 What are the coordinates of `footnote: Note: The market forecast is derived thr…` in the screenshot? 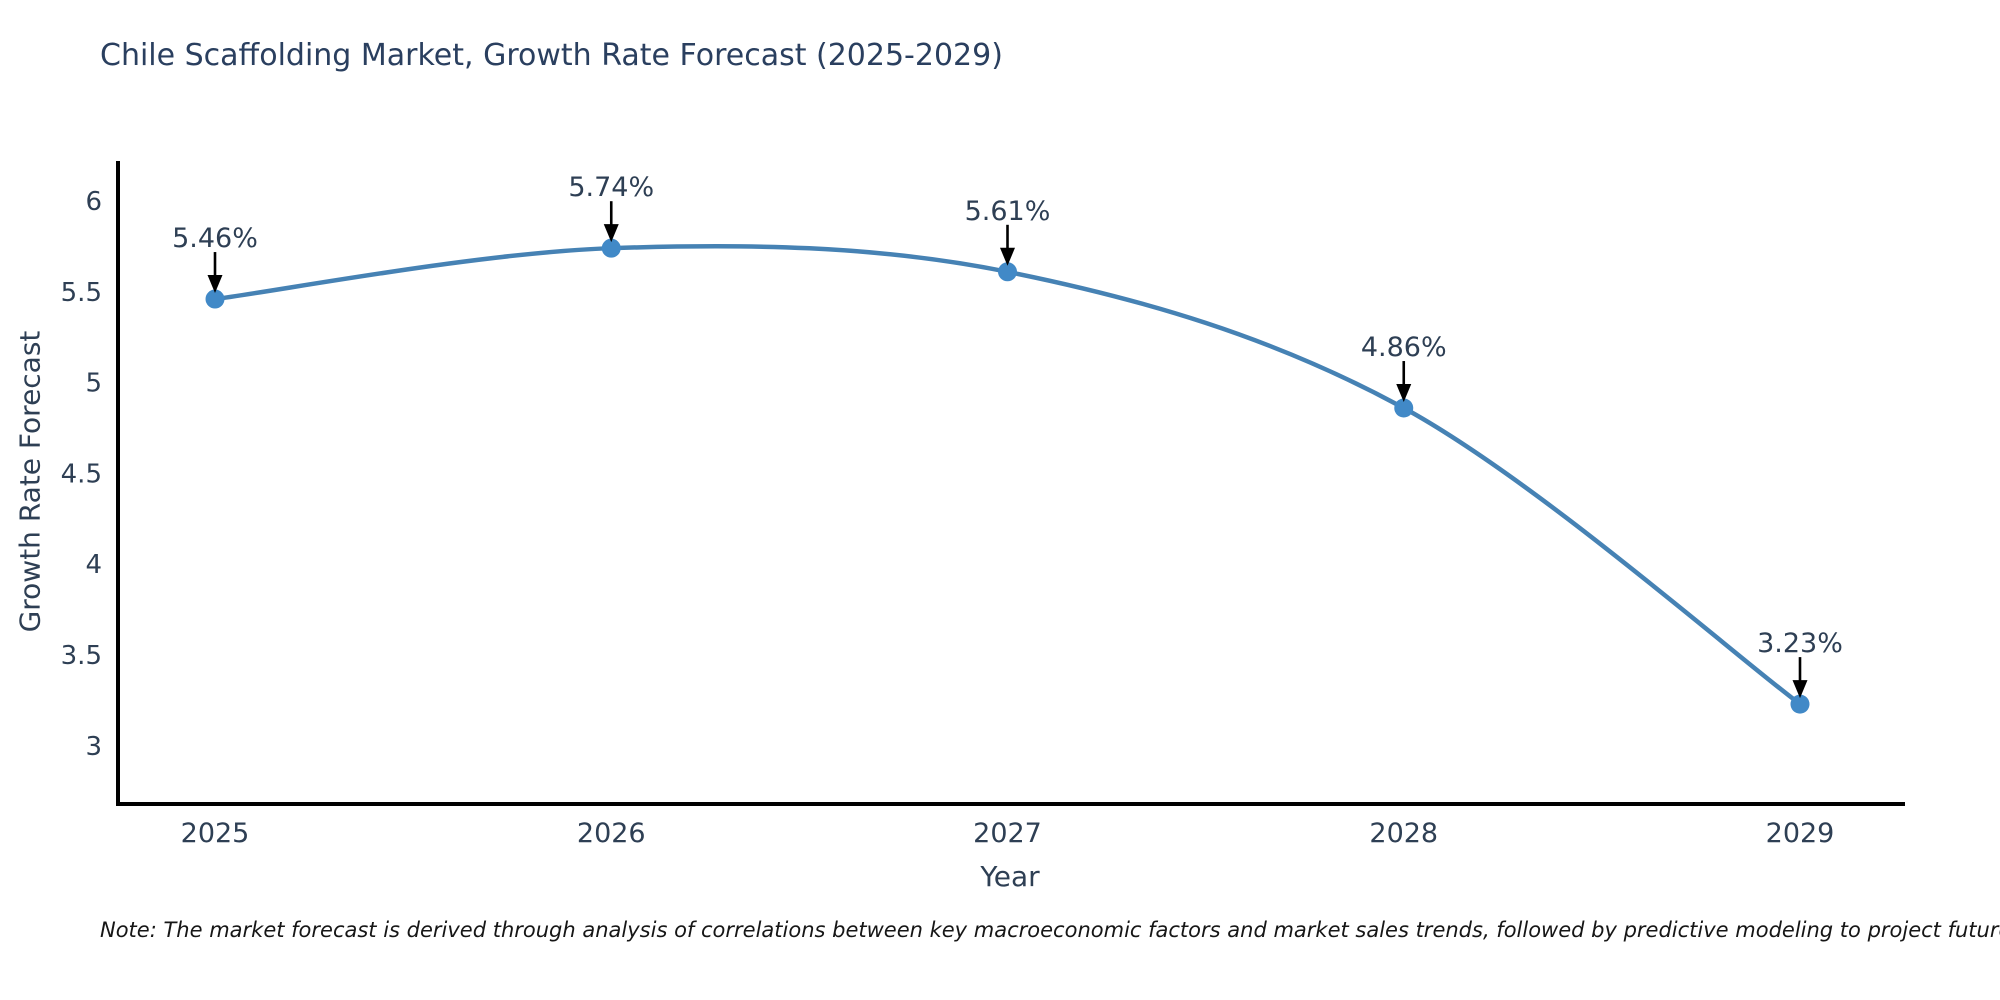 It's located at (1050, 930).